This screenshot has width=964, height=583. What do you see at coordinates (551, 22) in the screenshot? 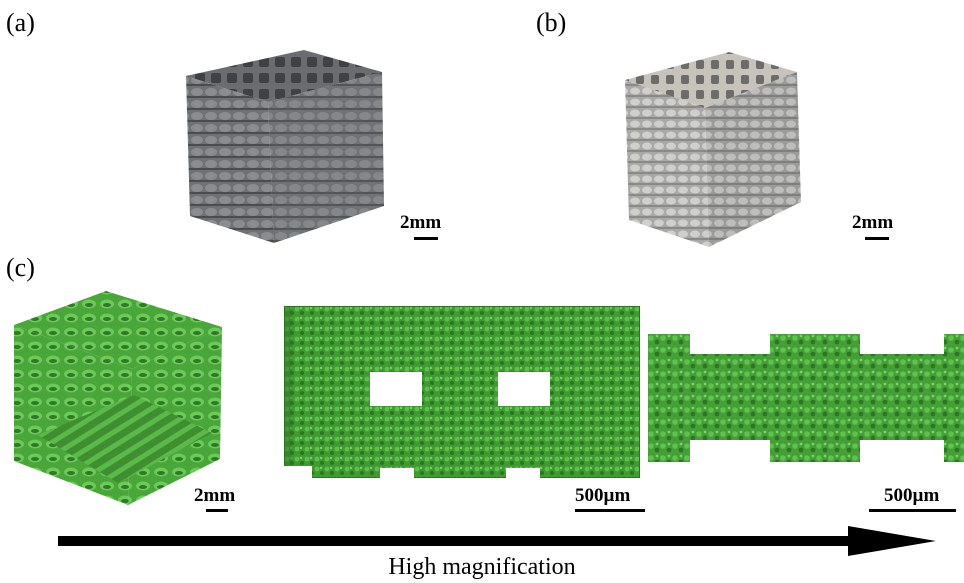
I see `panel-label-b: (b)` at bounding box center [551, 22].